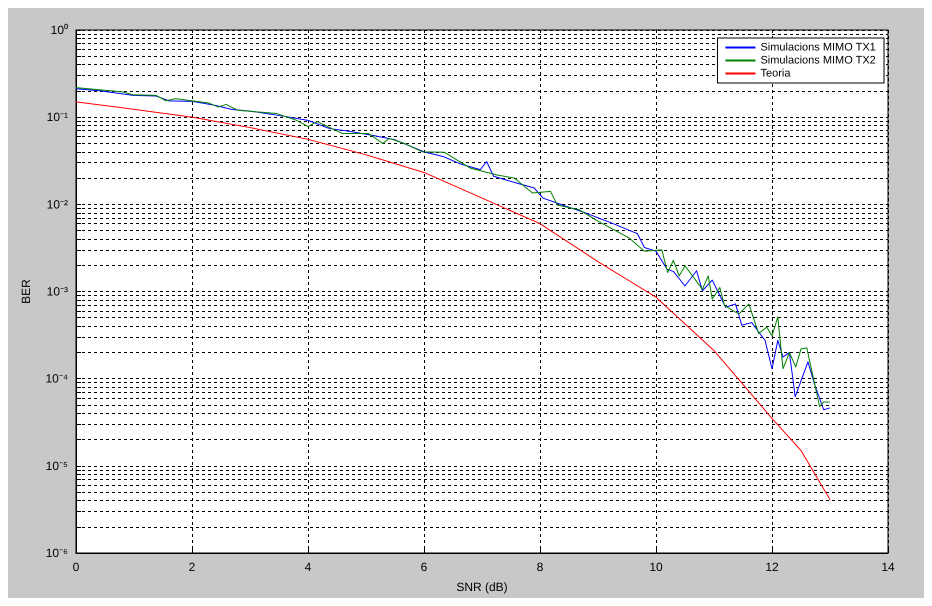 The width and height of the screenshot is (932, 606). I want to click on x-tick-label: 12, so click(772, 567).